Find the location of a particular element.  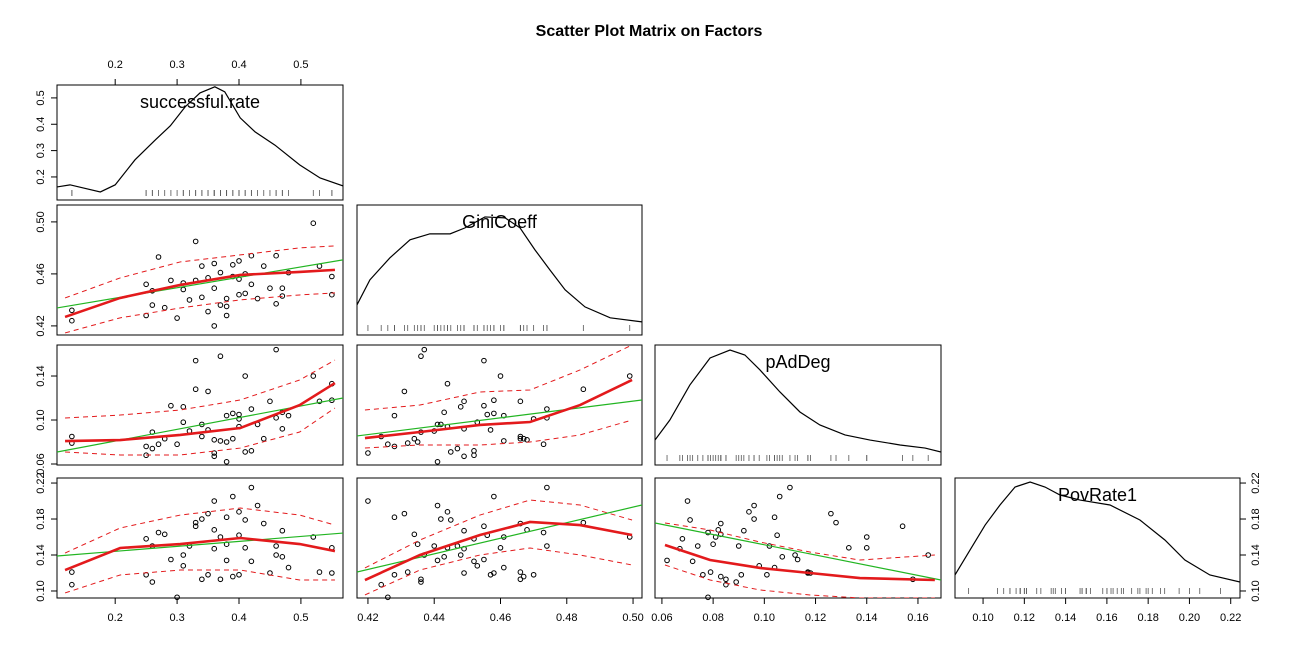

y-tick-label: 0.50 is located at coordinates (41, 221).